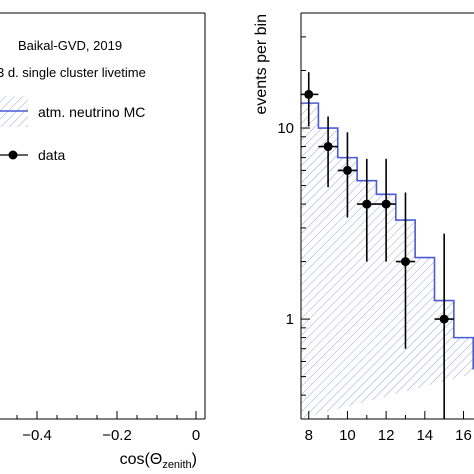  What do you see at coordinates (91, 112) in the screenshot?
I see `legend-mc-label: atm. neutrino MC` at bounding box center [91, 112].